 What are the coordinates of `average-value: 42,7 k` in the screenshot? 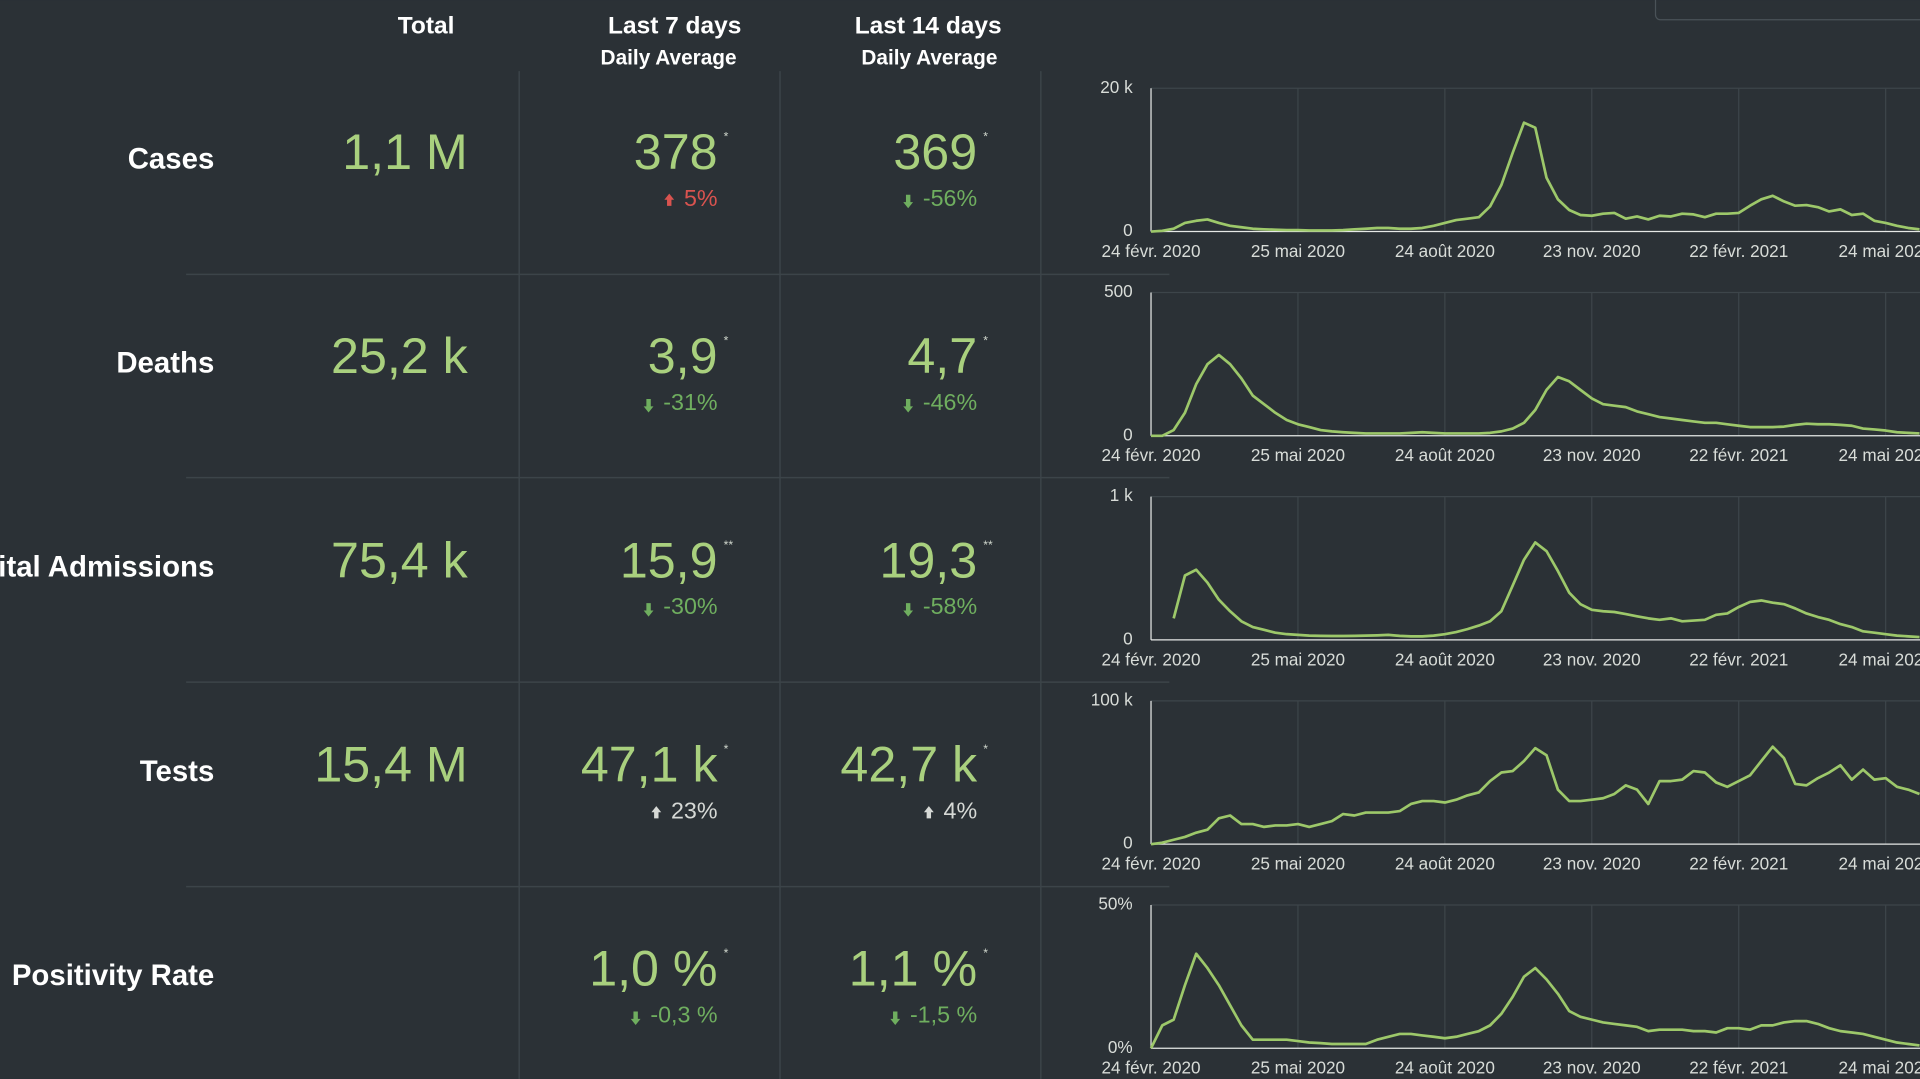 It's located at (909, 764).